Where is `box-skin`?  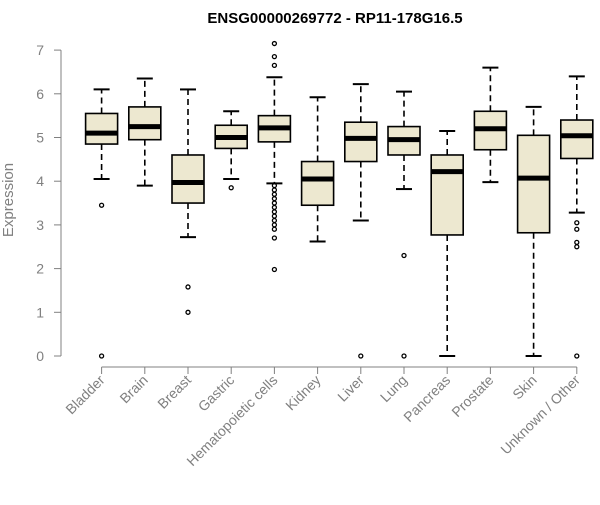 box-skin is located at coordinates (533, 231).